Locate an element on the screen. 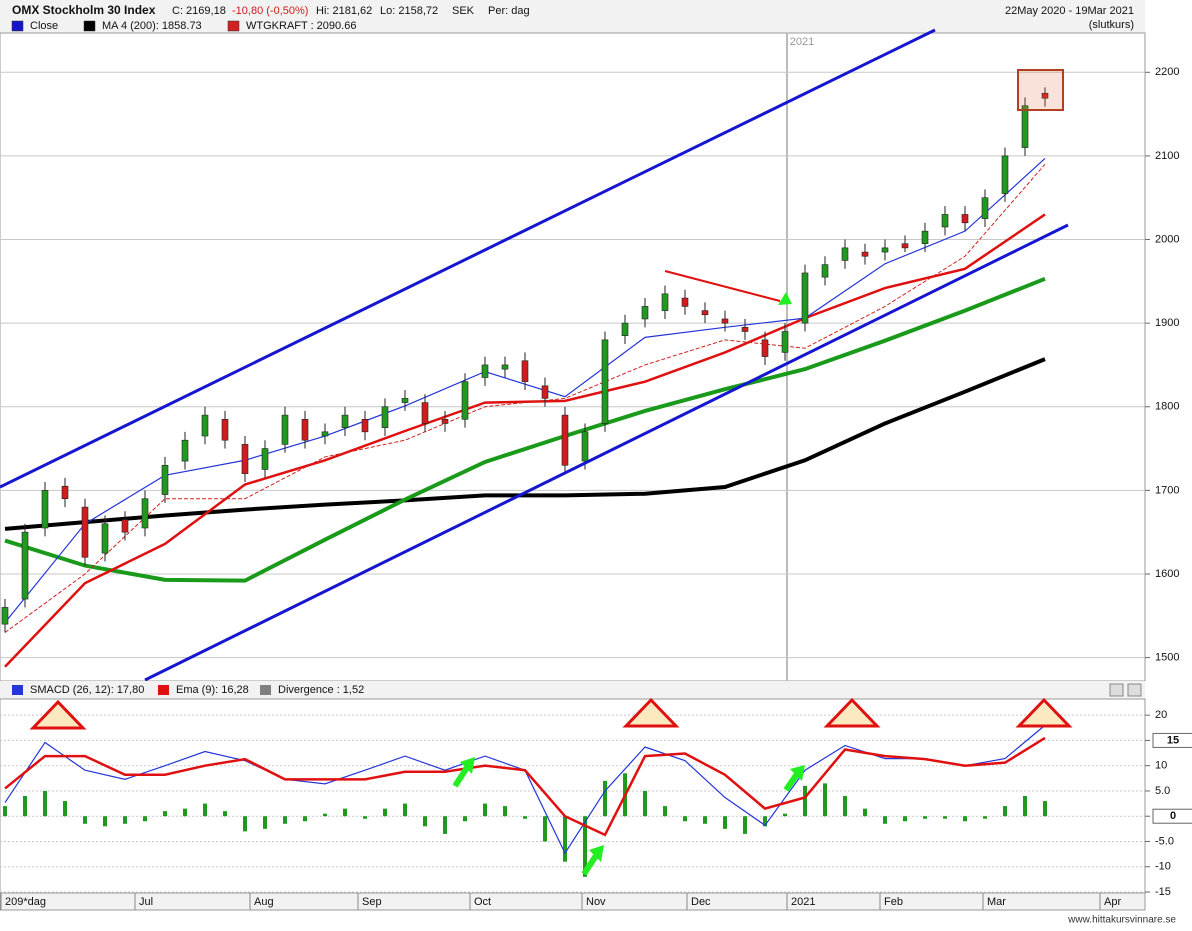  year-marker: 2021 is located at coordinates (802, 42).